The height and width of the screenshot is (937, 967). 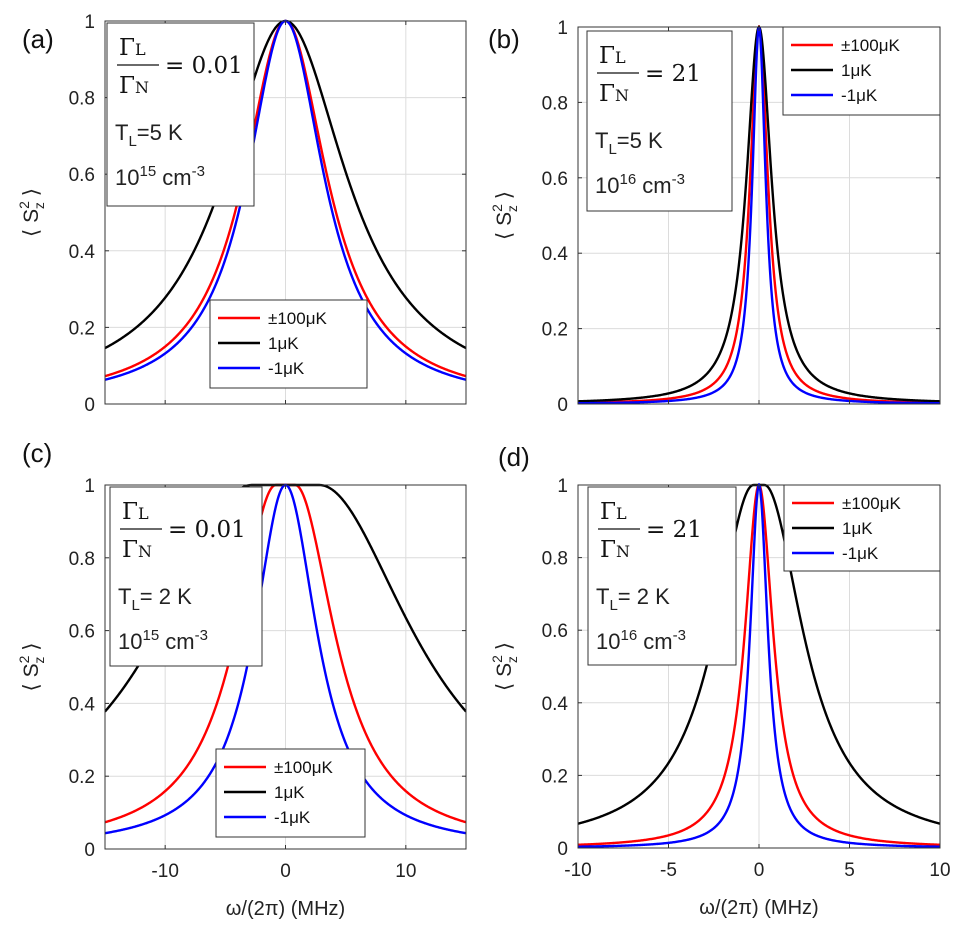 I want to click on annotation-box: ΓL ΓN = 21 TL=5 K 1016 cm-3, so click(x=659, y=121).